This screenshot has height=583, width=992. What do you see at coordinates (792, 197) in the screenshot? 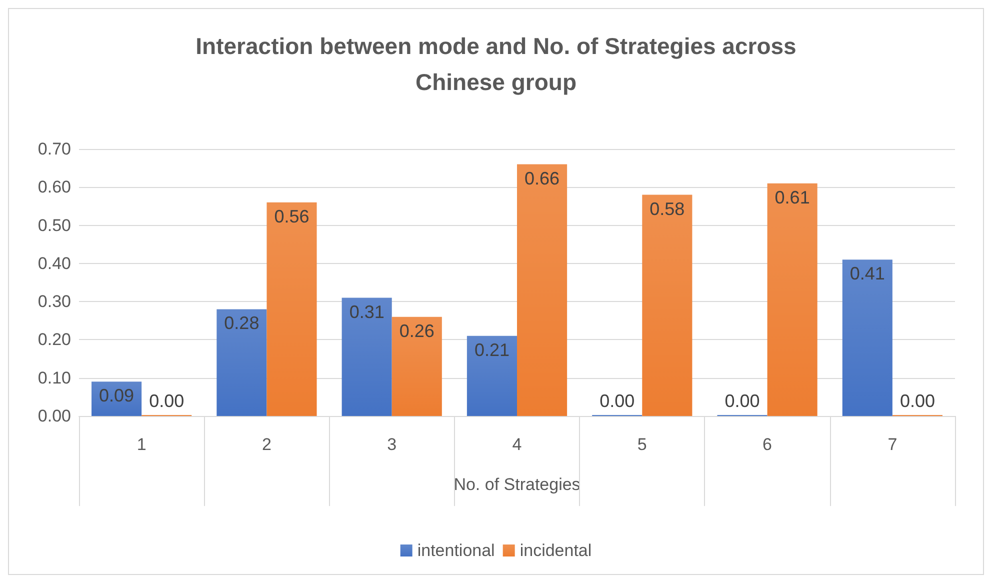
I see `data-label: 0.61` at bounding box center [792, 197].